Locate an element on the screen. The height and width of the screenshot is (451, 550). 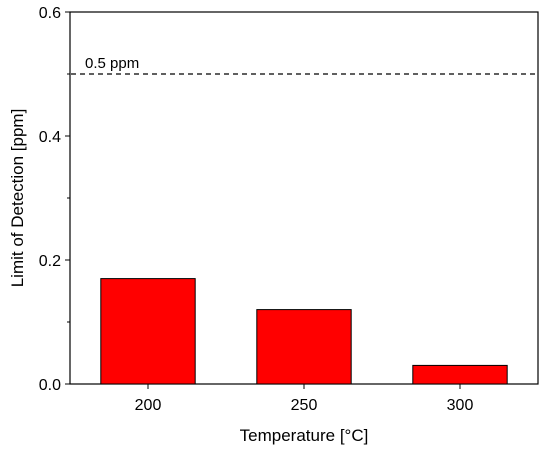
y-tick-label: 0.0 is located at coordinates (50, 385).